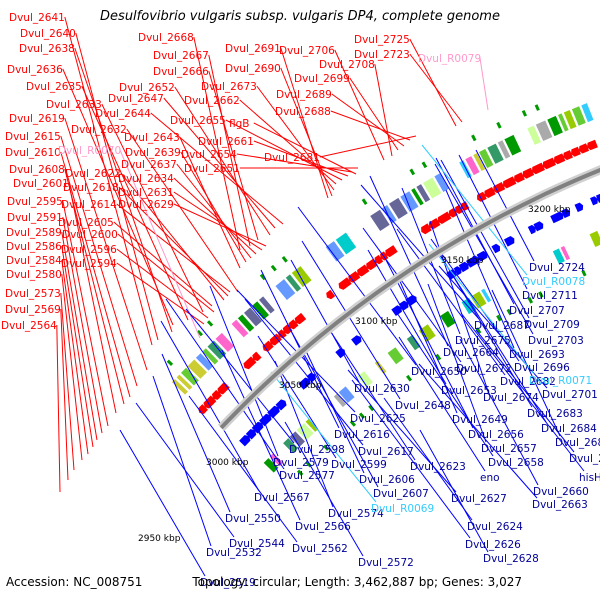  I want to click on reverse-gene-label: Dvul_2682, so click(528, 382).